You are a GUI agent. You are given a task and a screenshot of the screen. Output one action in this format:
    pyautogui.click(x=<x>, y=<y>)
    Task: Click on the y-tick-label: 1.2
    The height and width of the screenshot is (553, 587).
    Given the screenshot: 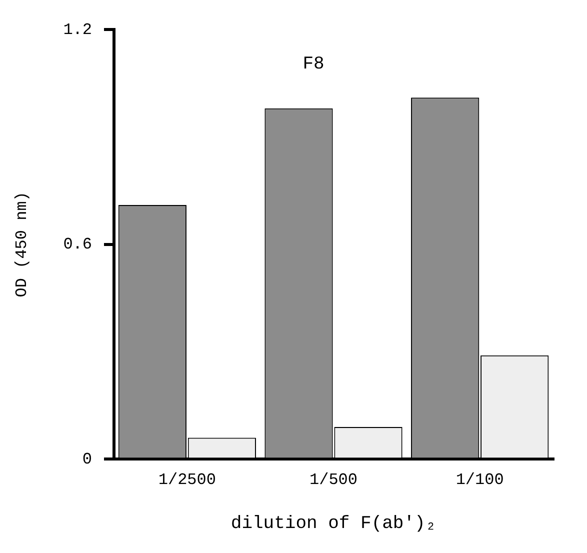 What is the action you would take?
    pyautogui.click(x=77, y=29)
    